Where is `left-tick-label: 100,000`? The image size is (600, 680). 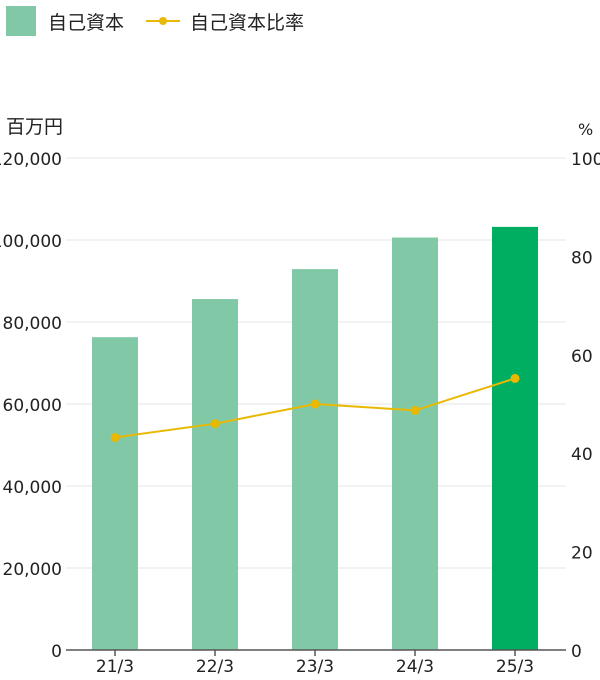 left-tick-label: 100,000 is located at coordinates (31, 242).